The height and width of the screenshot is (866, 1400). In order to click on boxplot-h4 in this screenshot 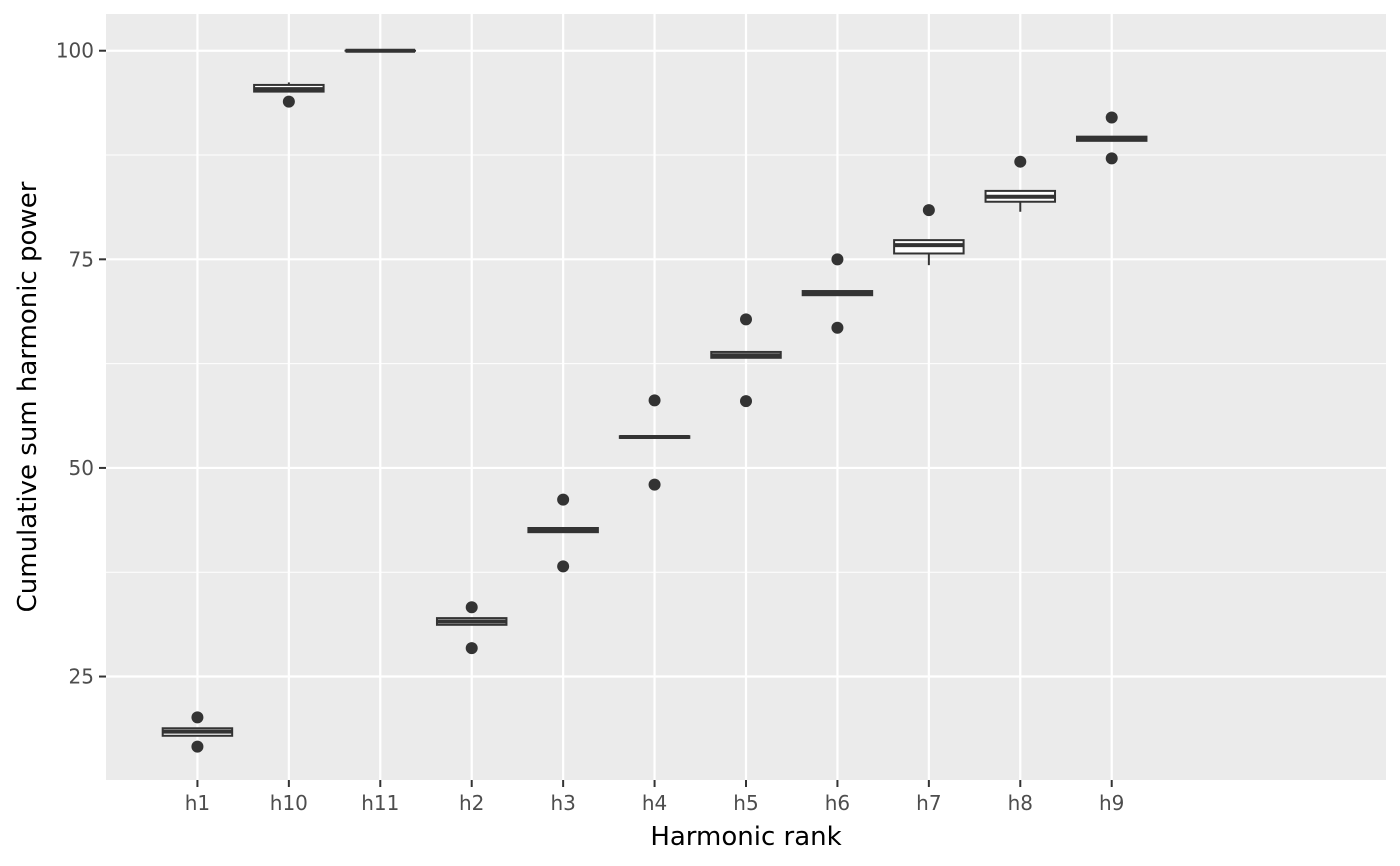, I will do `click(654, 437)`.